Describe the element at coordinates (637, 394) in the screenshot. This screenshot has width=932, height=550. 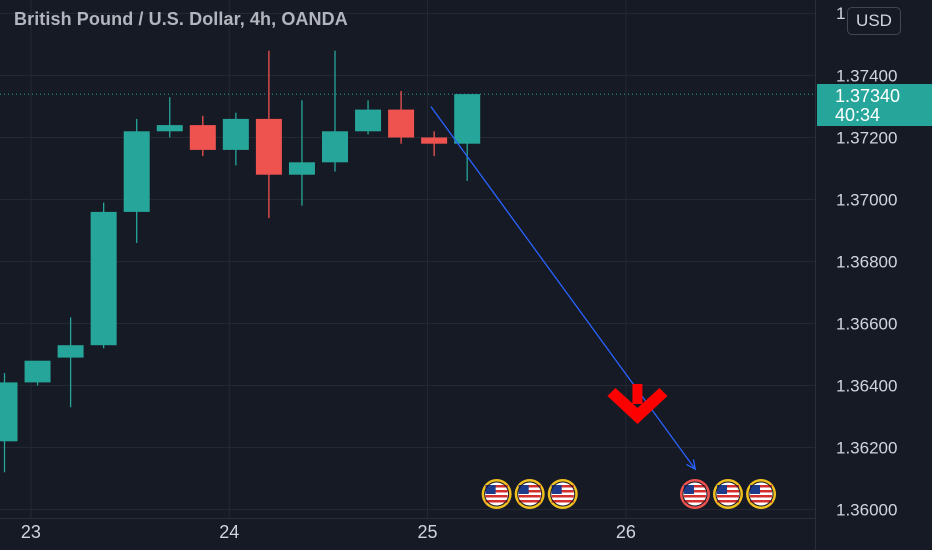
I see `down-arrow-shaft` at that location.